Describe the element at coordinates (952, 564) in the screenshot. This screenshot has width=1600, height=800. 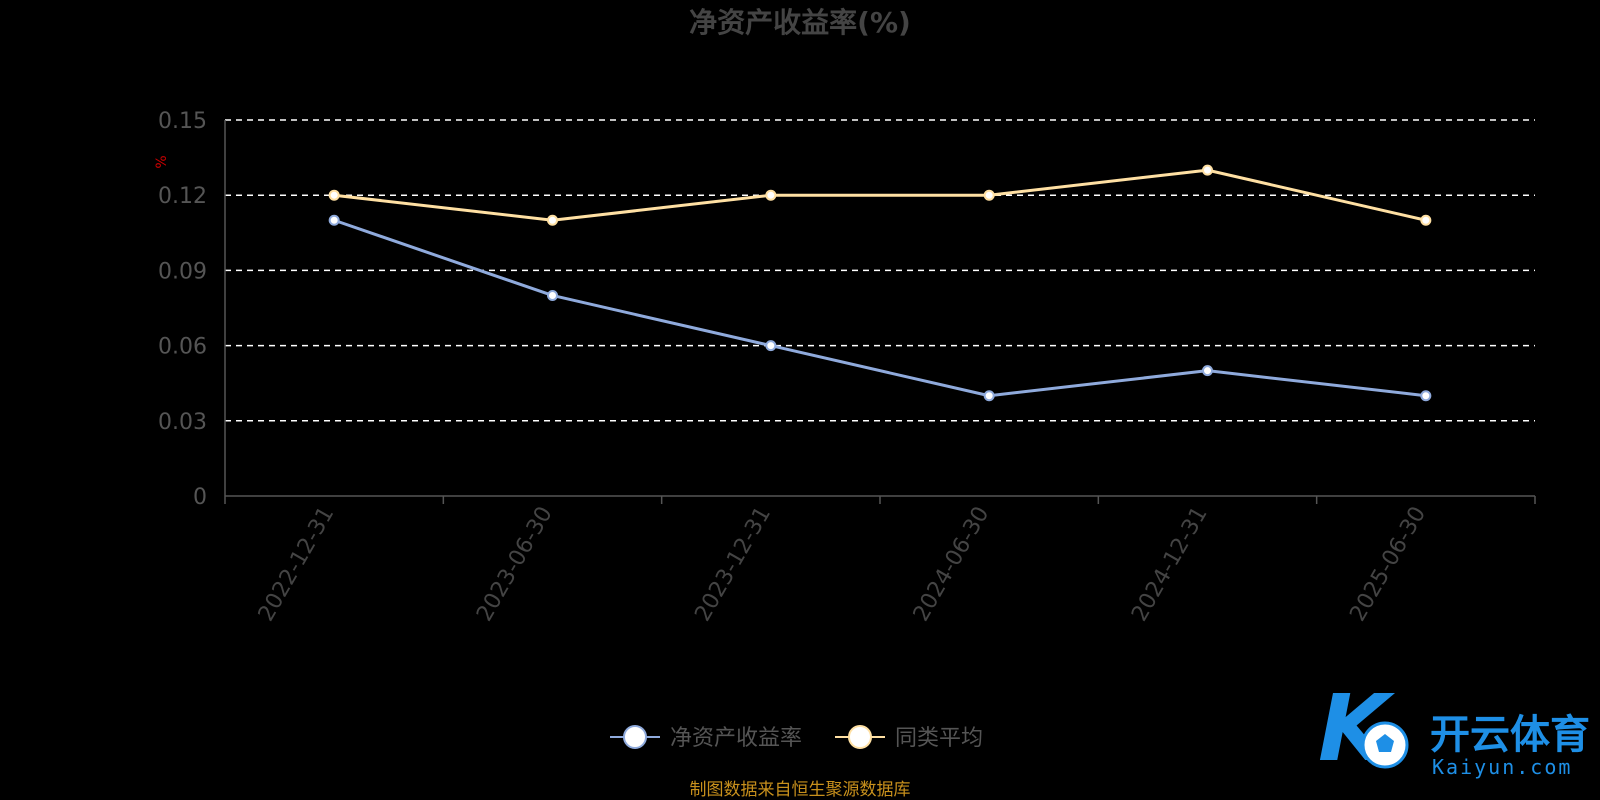
I see `x-tick-label: 2024-06-30` at that location.